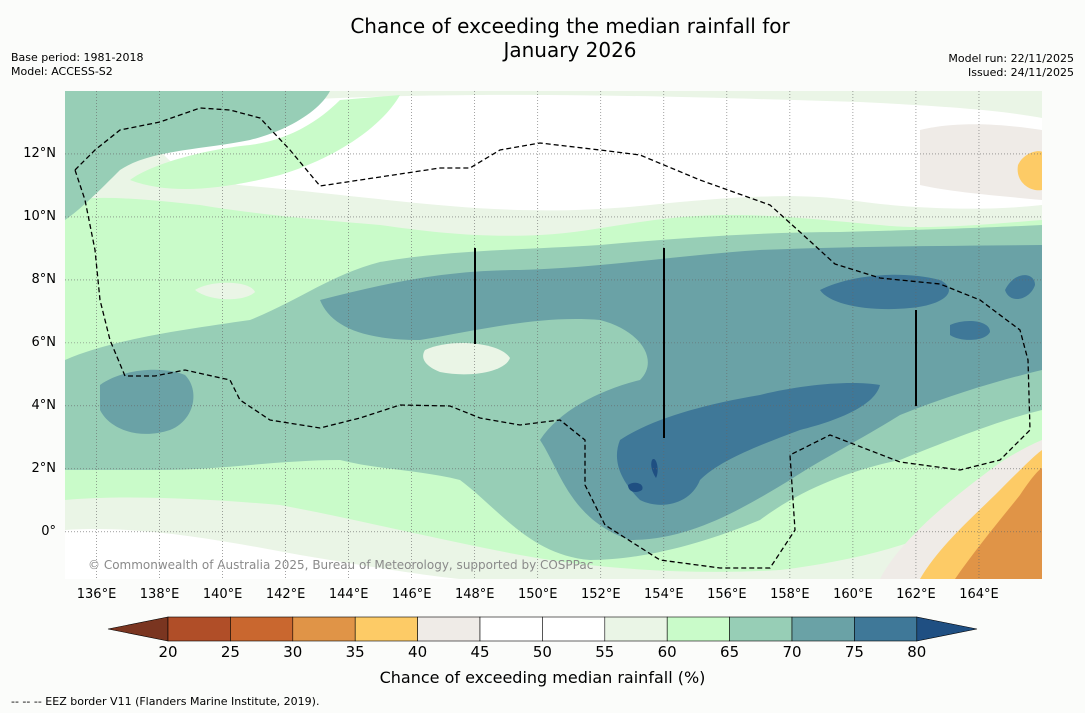 This screenshot has width=1085, height=713. I want to click on colorbar-tick-label: 75, so click(854, 652).